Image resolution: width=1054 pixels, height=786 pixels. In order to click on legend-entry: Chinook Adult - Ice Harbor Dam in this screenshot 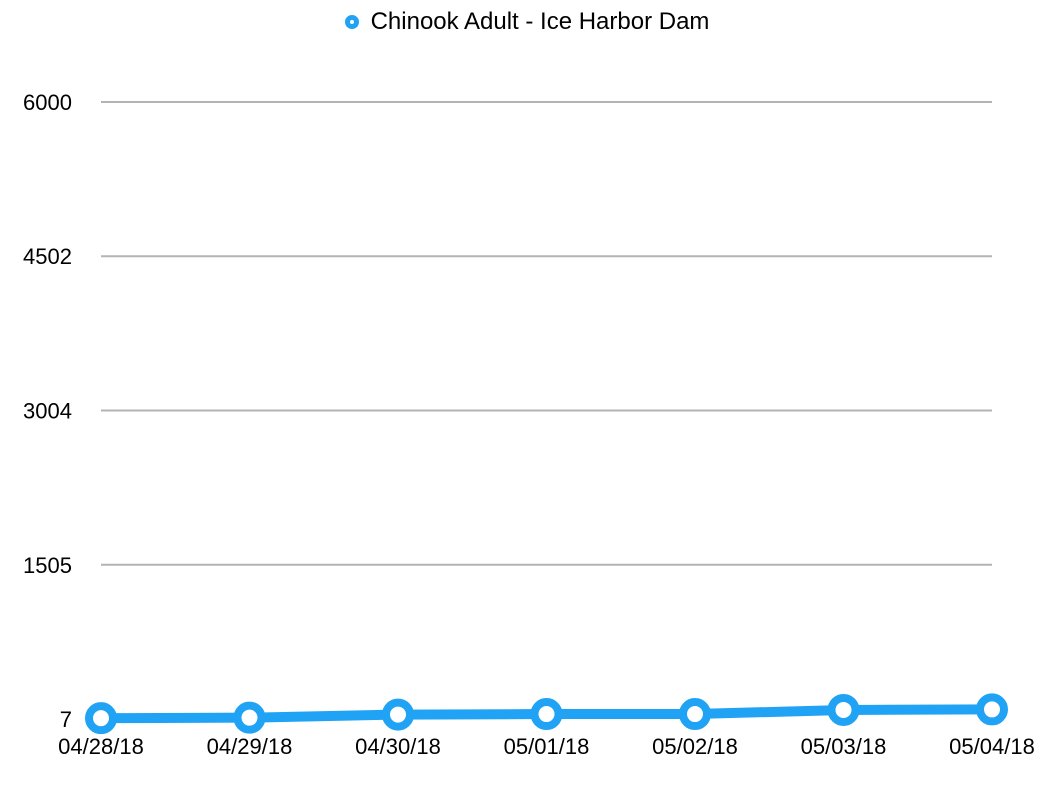, I will do `click(527, 22)`.